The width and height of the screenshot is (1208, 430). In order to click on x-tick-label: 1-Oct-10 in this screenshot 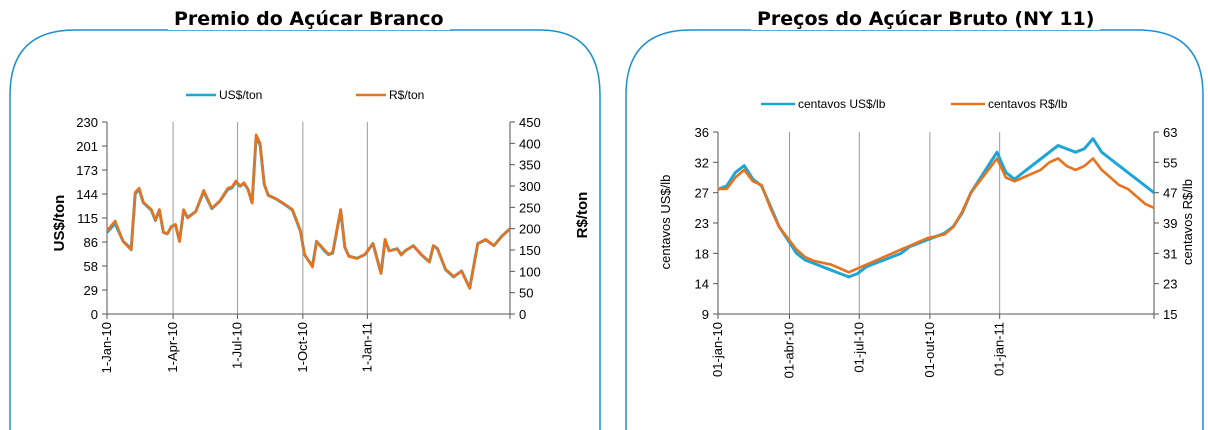, I will do `click(302, 347)`.